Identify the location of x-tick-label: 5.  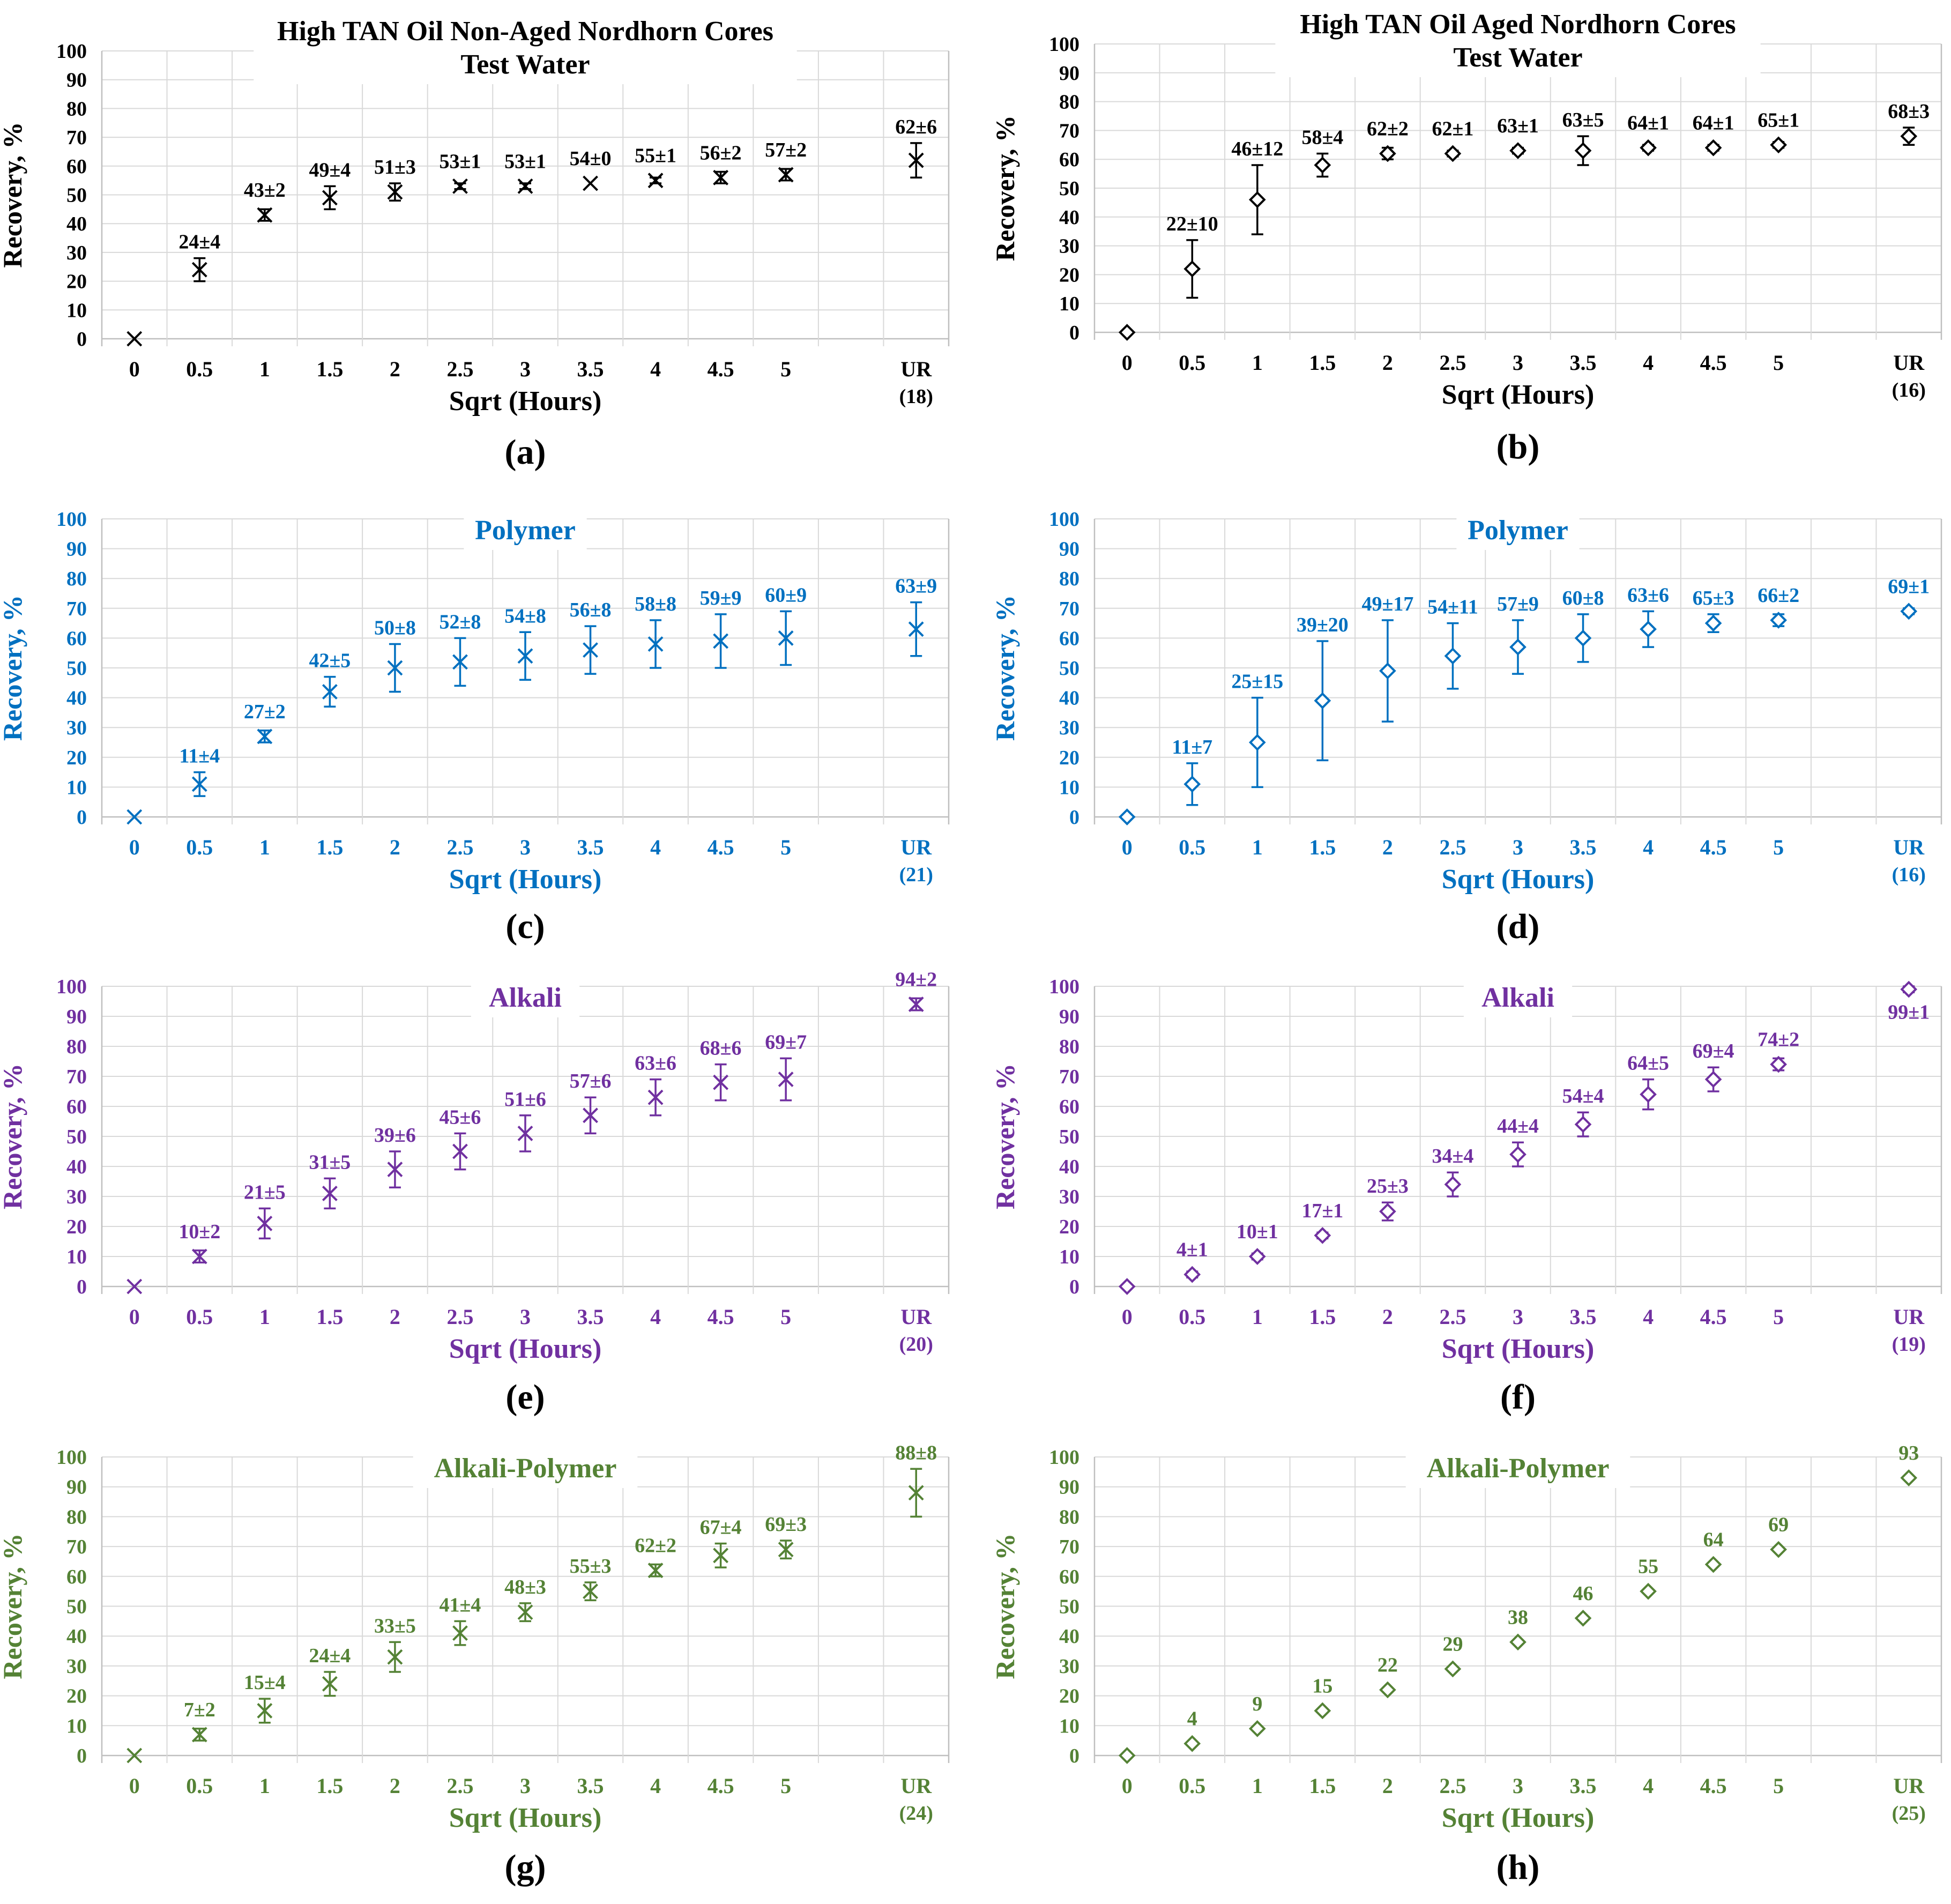
(1778, 1317).